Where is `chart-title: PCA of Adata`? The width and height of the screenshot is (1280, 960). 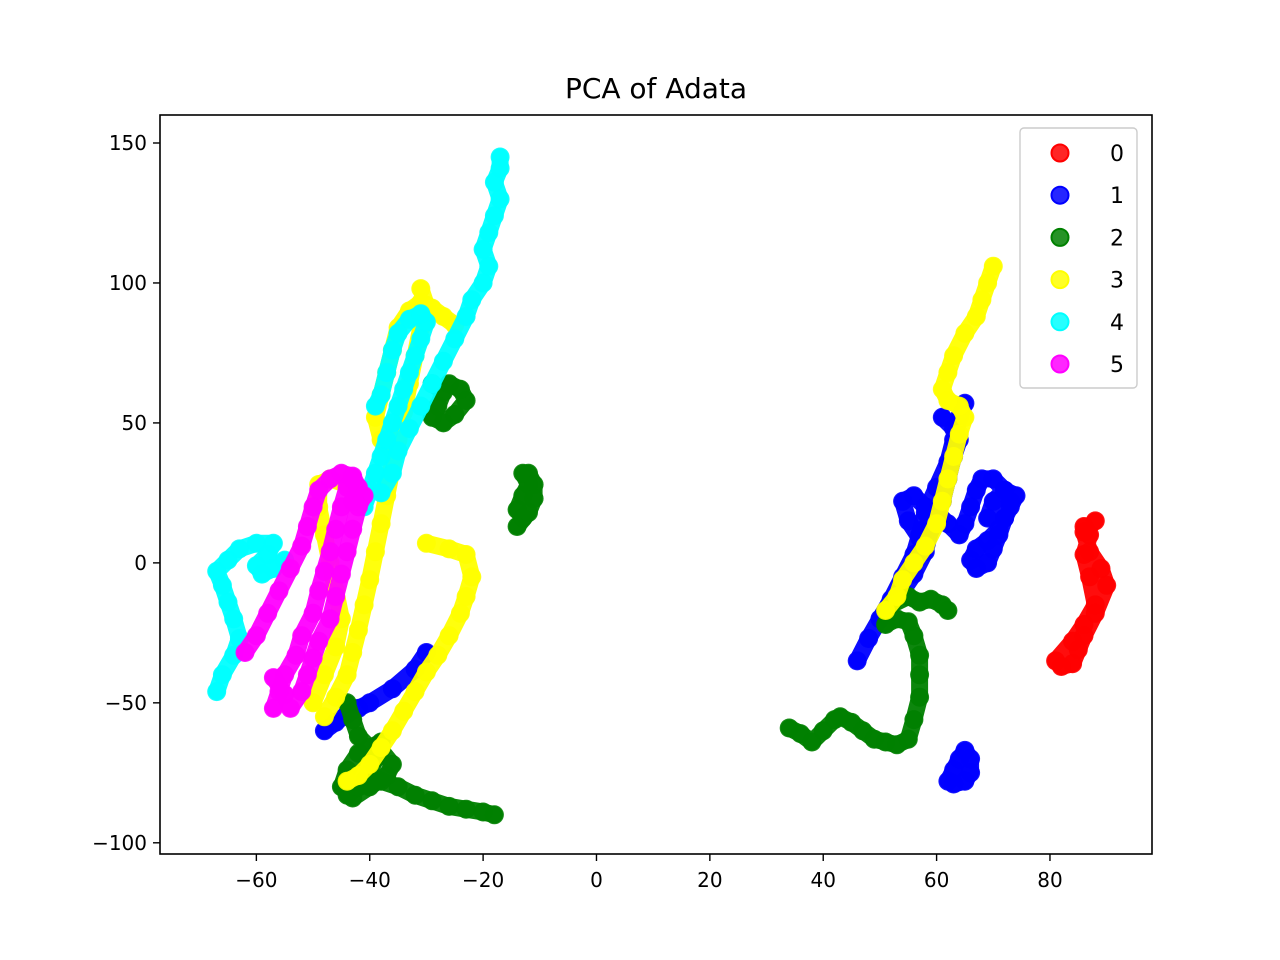
chart-title: PCA of Adata is located at coordinates (656, 88).